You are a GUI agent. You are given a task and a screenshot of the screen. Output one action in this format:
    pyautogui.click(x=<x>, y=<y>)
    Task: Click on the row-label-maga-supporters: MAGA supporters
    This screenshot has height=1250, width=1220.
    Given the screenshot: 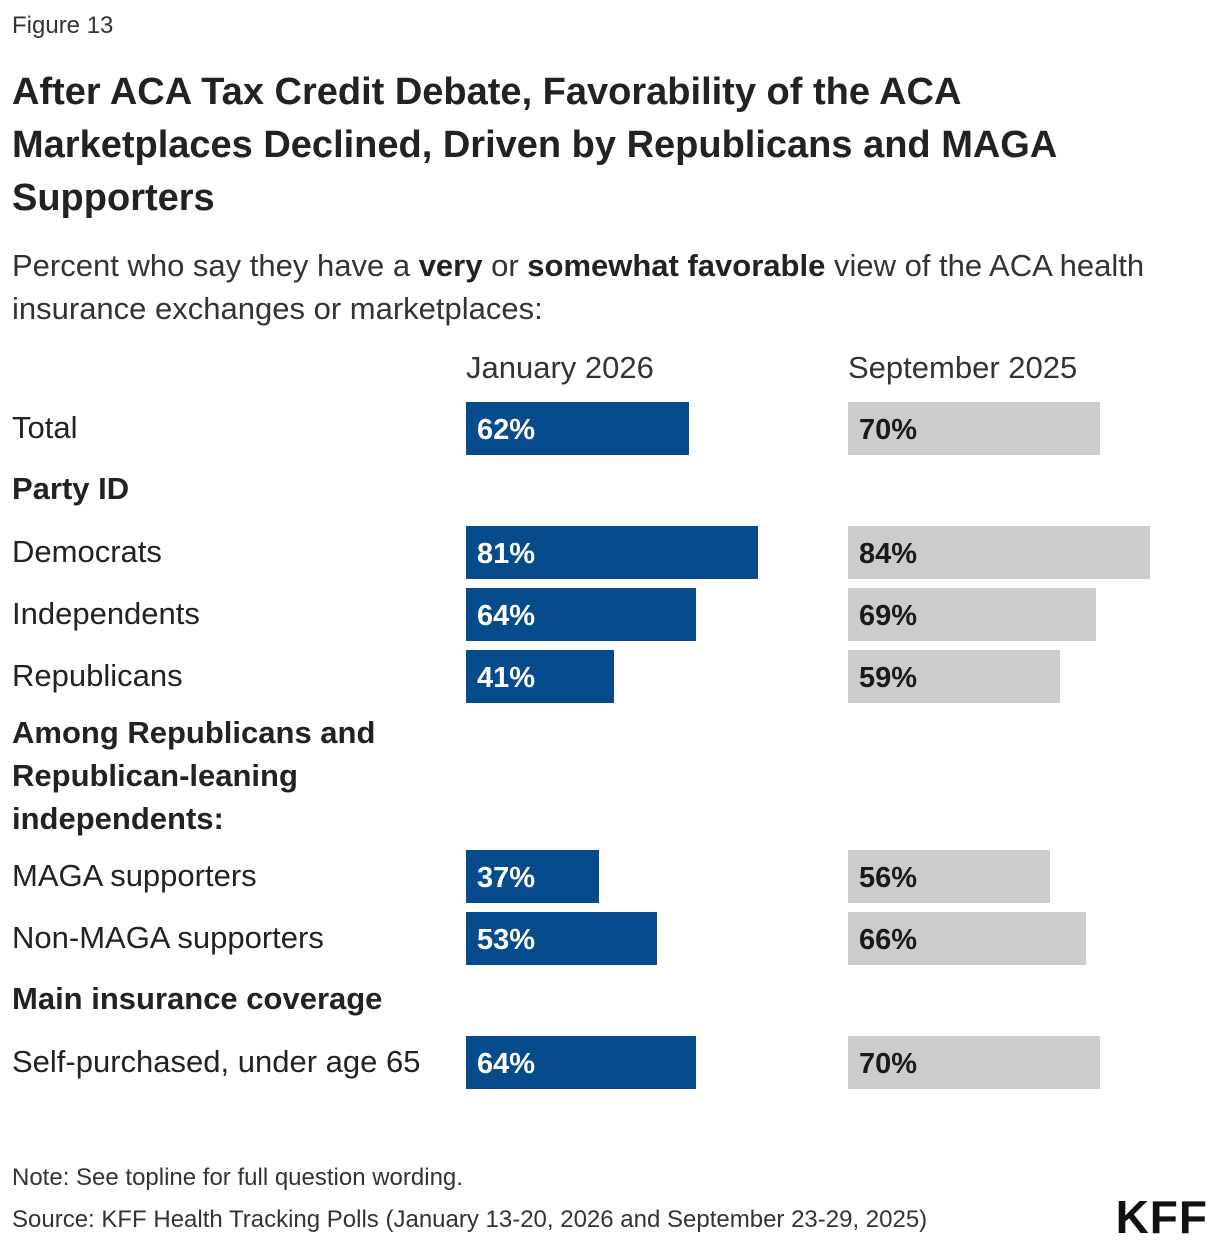 What is the action you would take?
    pyautogui.click(x=134, y=875)
    